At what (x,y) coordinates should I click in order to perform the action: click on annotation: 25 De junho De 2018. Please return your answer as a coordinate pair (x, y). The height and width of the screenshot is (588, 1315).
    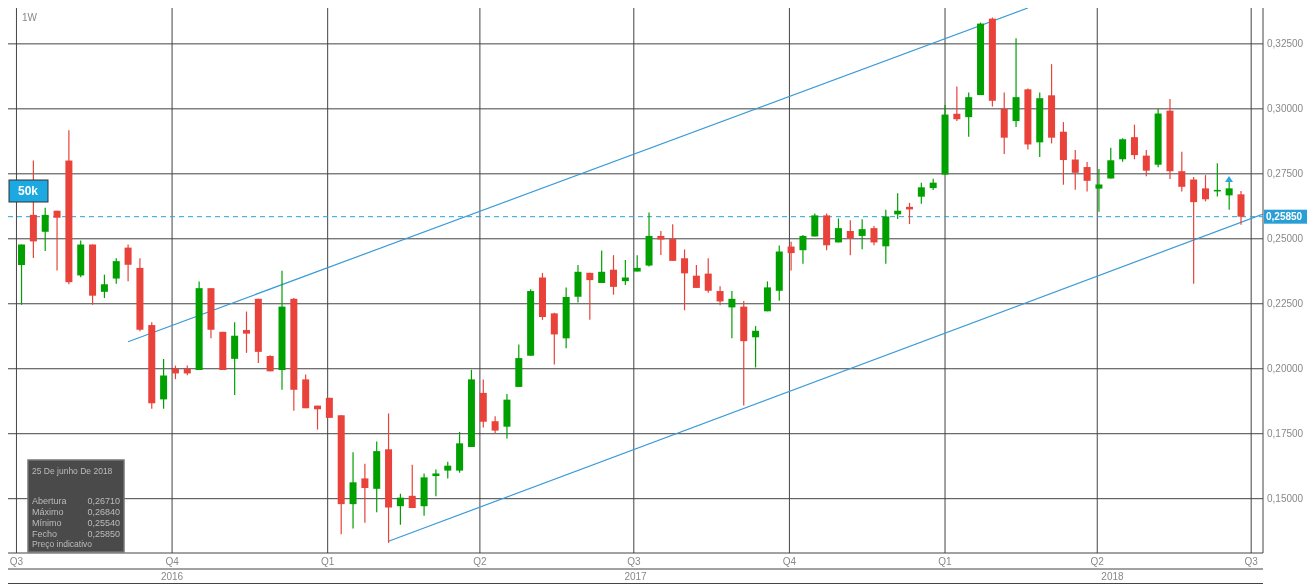
    Looking at the image, I should click on (72, 471).